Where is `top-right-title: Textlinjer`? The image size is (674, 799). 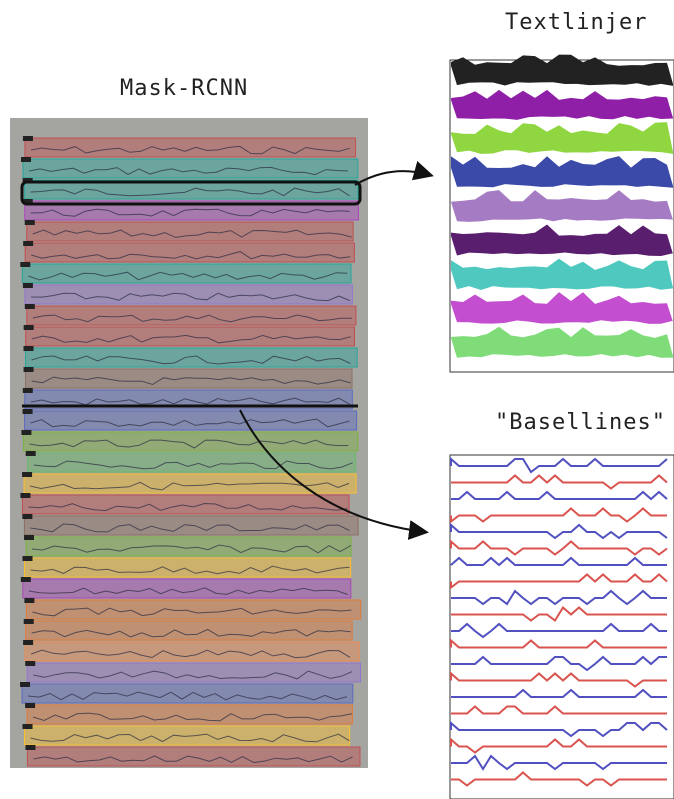
top-right-title: Textlinjer is located at coordinates (576, 22).